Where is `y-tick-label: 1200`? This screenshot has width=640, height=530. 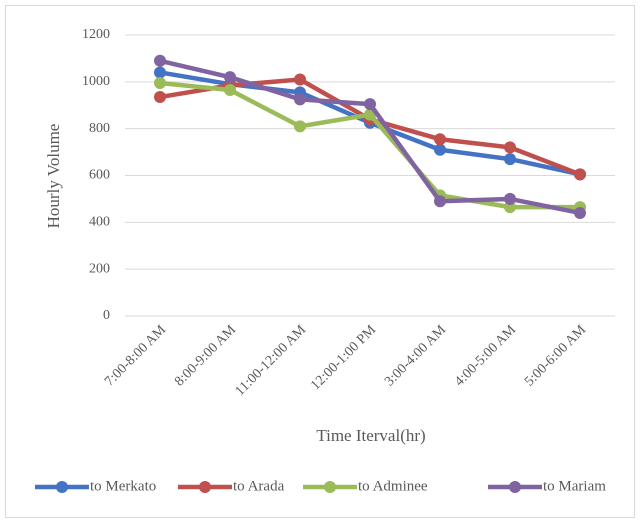 y-tick-label: 1200 is located at coordinates (96, 34).